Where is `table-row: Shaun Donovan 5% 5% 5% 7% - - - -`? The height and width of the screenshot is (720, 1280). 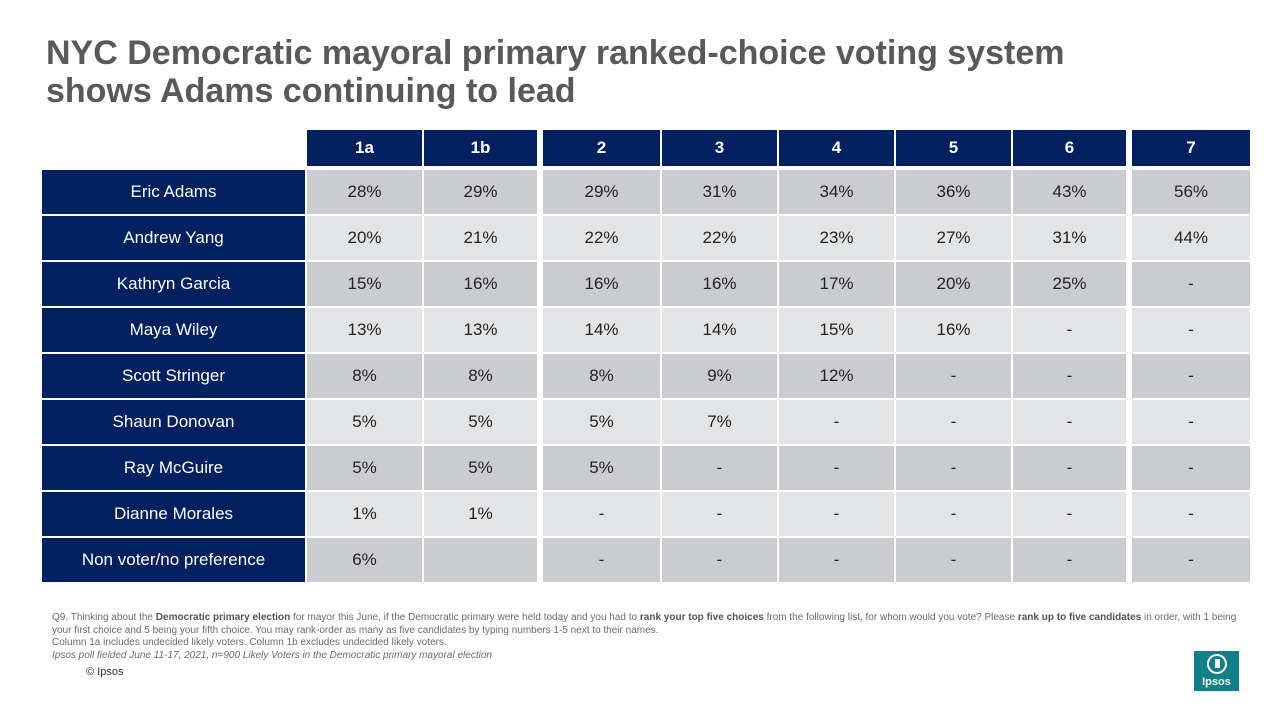
table-row: Shaun Donovan 5% 5% 5% 7% - - - - is located at coordinates (646, 422).